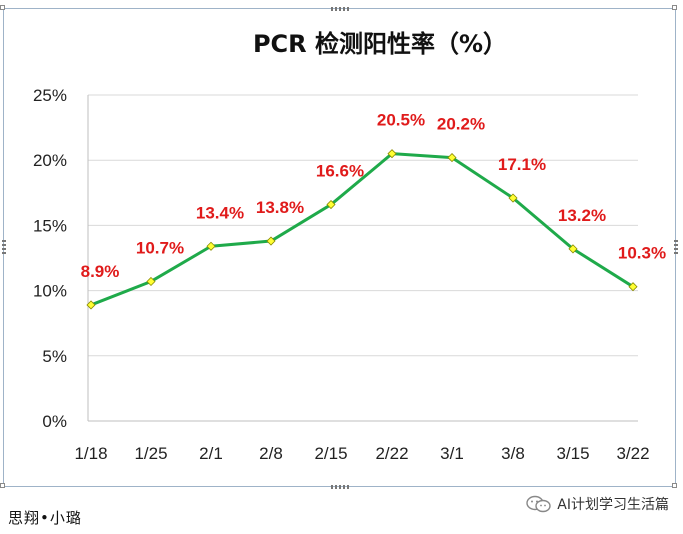 This screenshot has width=683, height=534. What do you see at coordinates (45, 518) in the screenshot?
I see `author-signature: 思翔•小璐` at bounding box center [45, 518].